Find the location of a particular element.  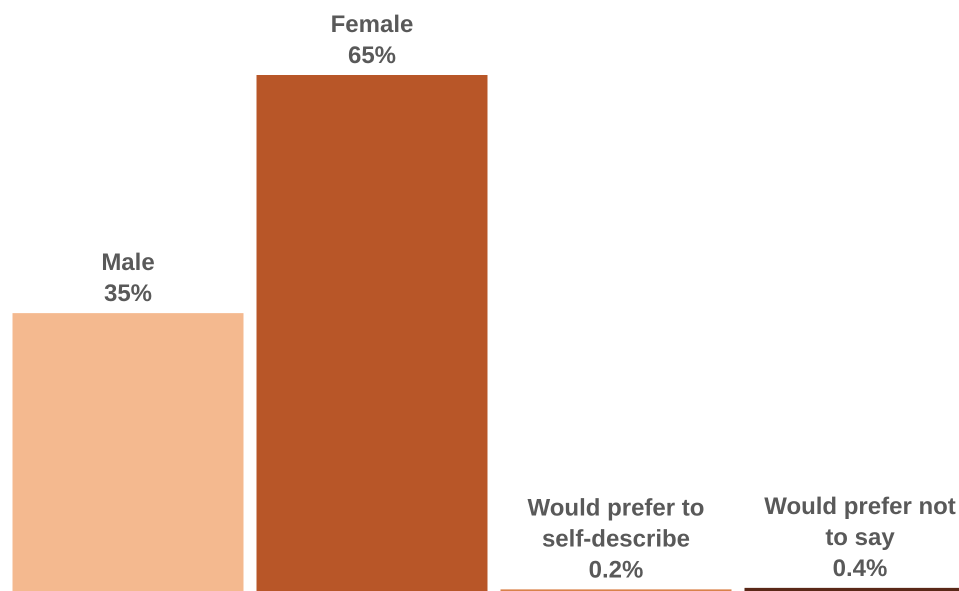

data-label: 0.4% is located at coordinates (860, 568).